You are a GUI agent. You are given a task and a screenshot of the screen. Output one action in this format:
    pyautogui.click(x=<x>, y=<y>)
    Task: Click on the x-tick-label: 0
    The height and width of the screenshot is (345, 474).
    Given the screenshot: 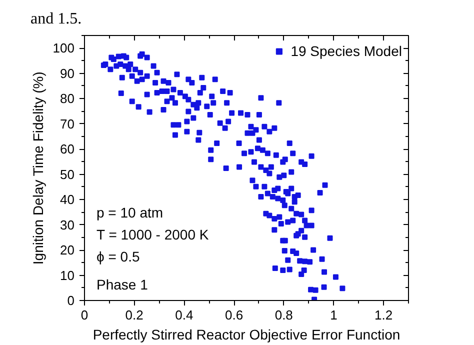 What is the action you would take?
    pyautogui.click(x=84, y=315)
    